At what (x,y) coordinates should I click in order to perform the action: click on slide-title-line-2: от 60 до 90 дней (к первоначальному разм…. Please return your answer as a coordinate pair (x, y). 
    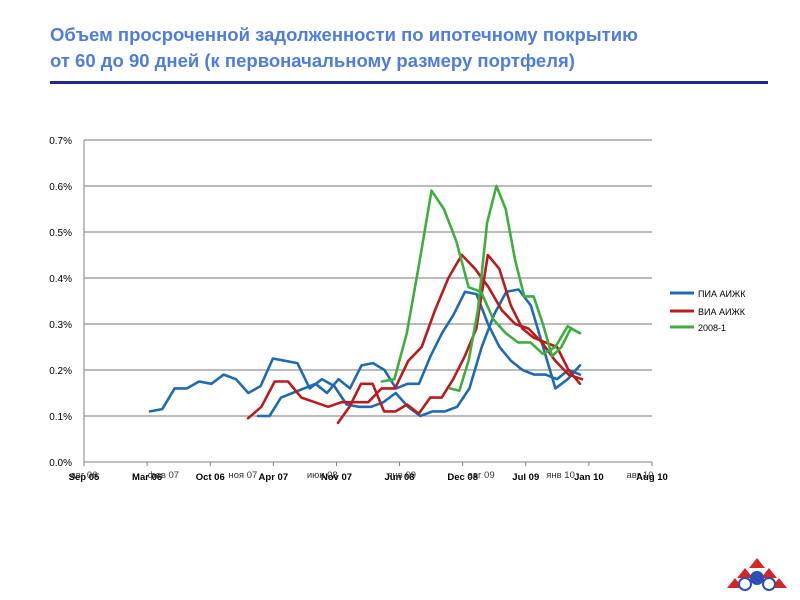
    Looking at the image, I should click on (312, 60).